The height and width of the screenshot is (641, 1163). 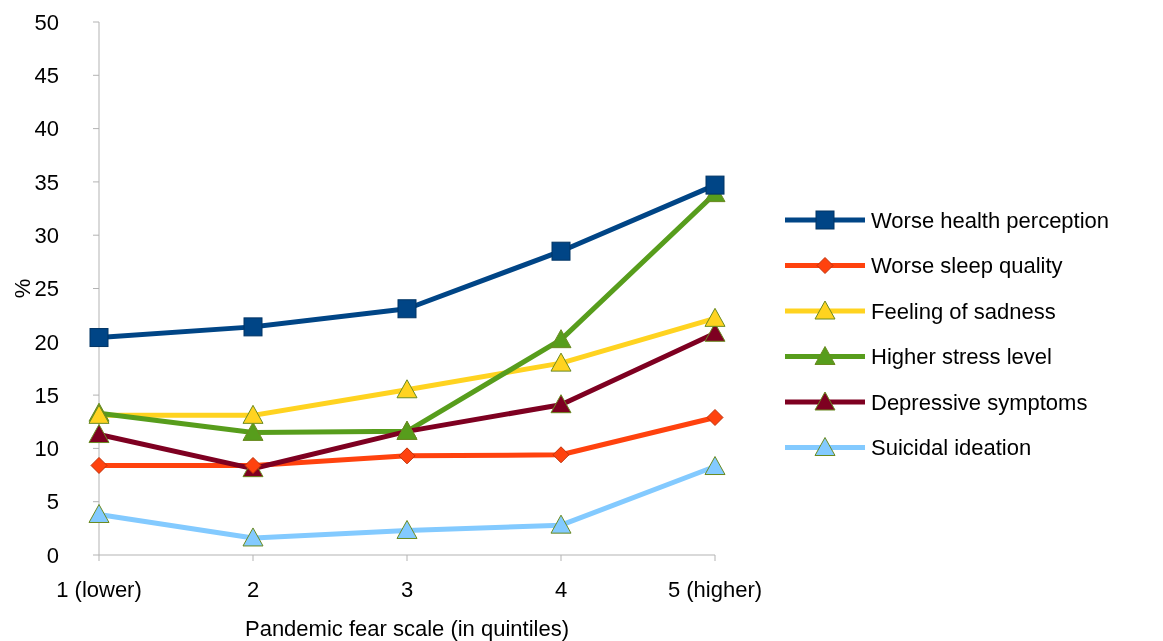 I want to click on y-tick-label: 40, so click(x=46, y=129).